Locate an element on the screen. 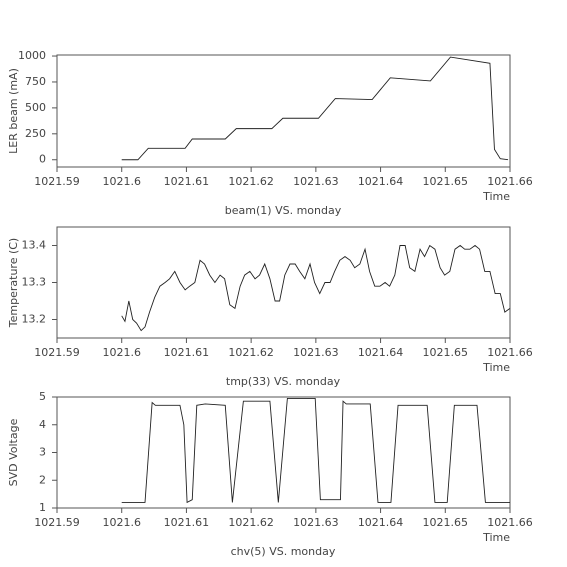 This screenshot has height=567, width=567. y-tick-label: 4 is located at coordinates (42, 424).